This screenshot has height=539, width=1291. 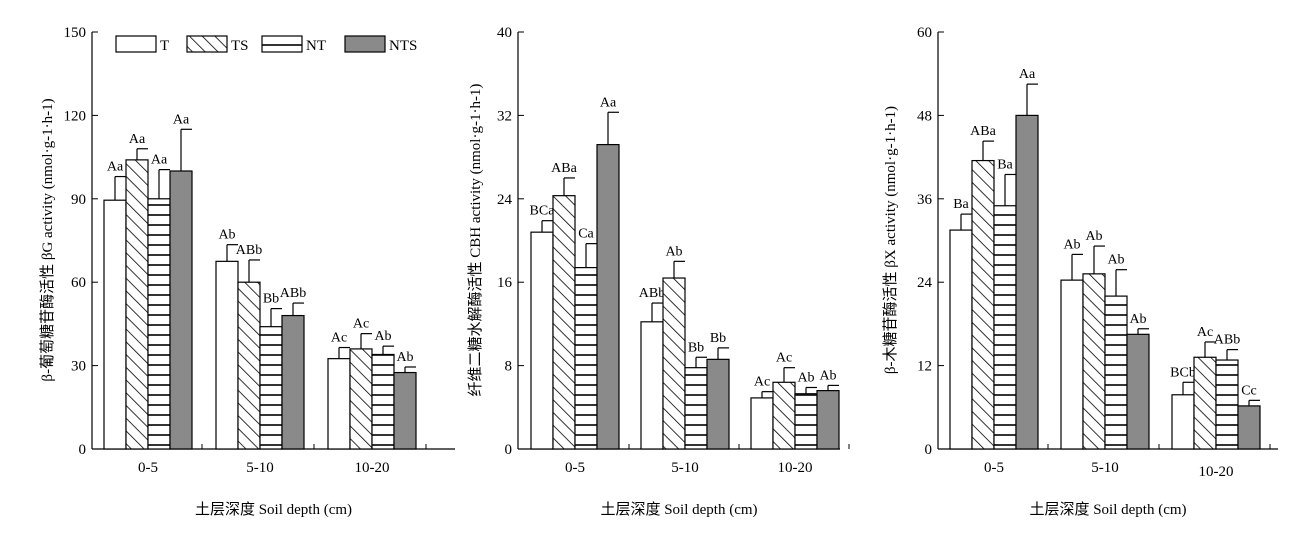 I want to click on legend-label: TS, so click(x=240, y=46).